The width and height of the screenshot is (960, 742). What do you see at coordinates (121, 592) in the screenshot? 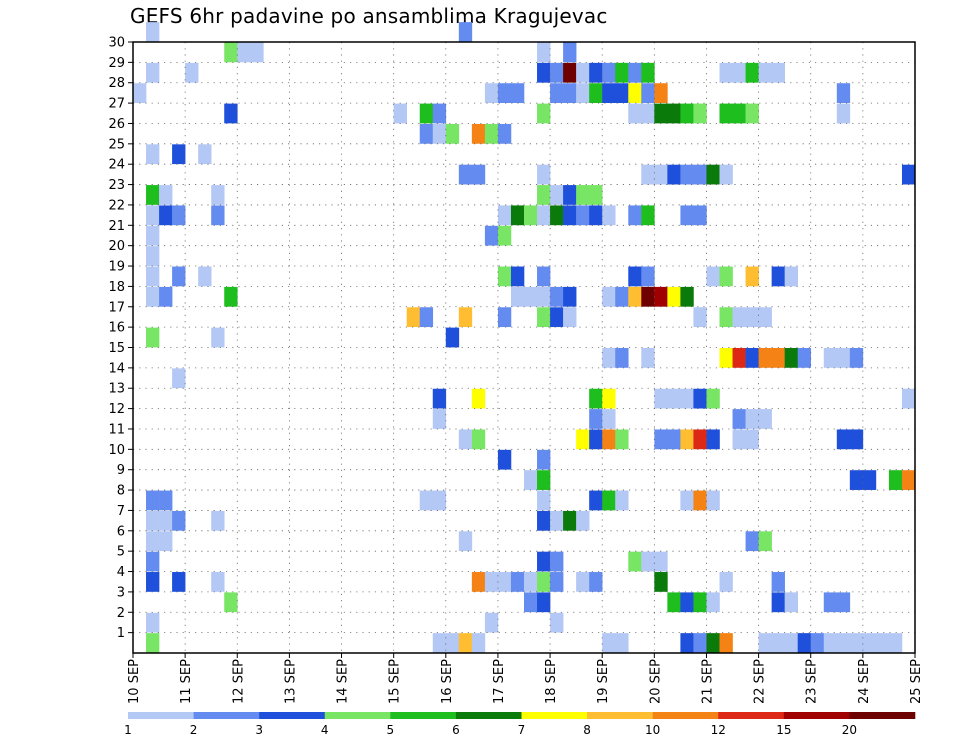
I see `y-tick-label: 3` at bounding box center [121, 592].